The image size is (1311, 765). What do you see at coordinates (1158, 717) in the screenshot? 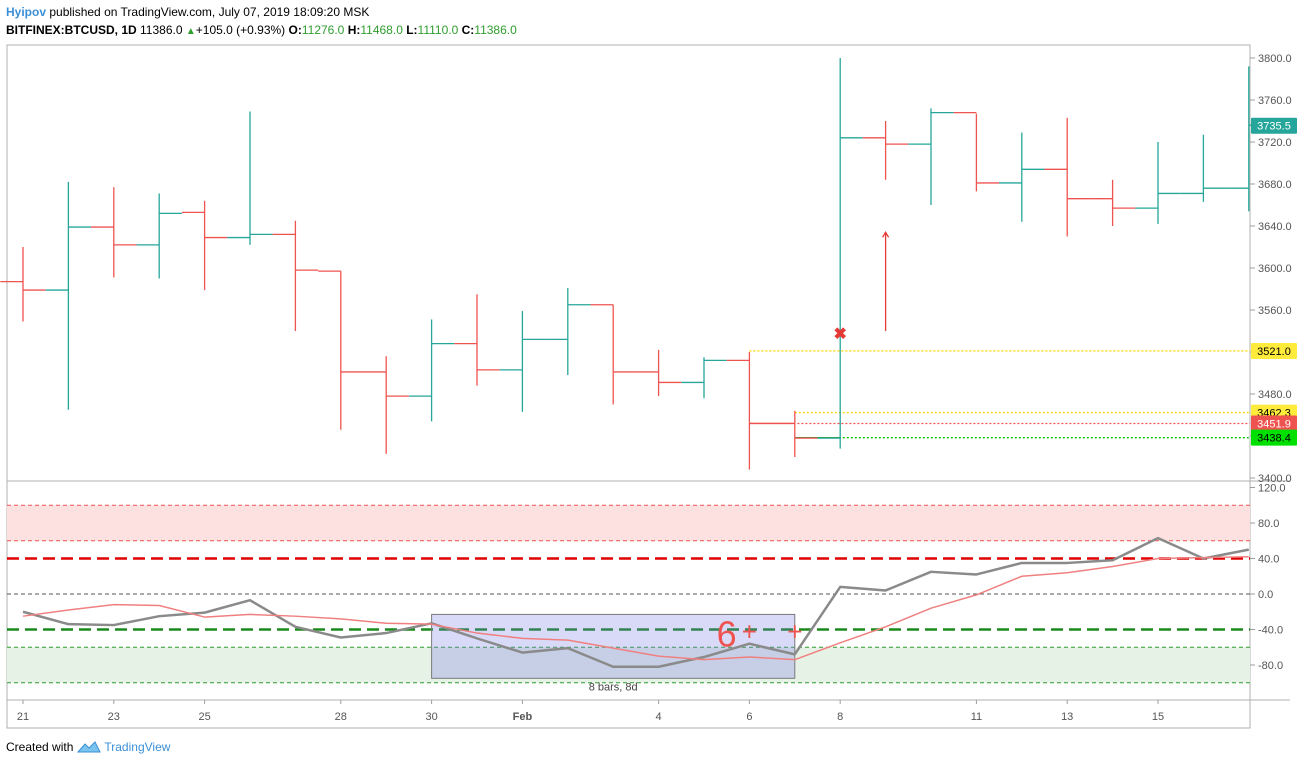
I see `time-tick-label: 15` at bounding box center [1158, 717].